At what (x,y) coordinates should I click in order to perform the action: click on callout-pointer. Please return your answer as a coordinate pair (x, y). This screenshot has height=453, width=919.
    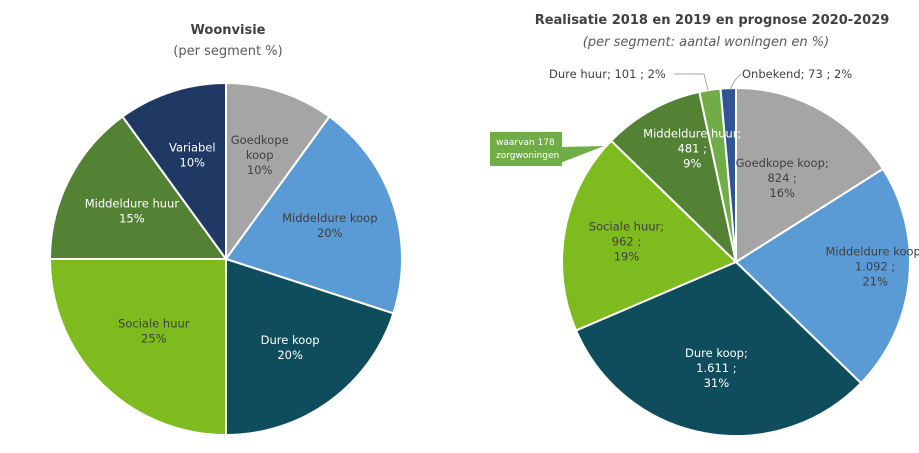
    Looking at the image, I should click on (582, 154).